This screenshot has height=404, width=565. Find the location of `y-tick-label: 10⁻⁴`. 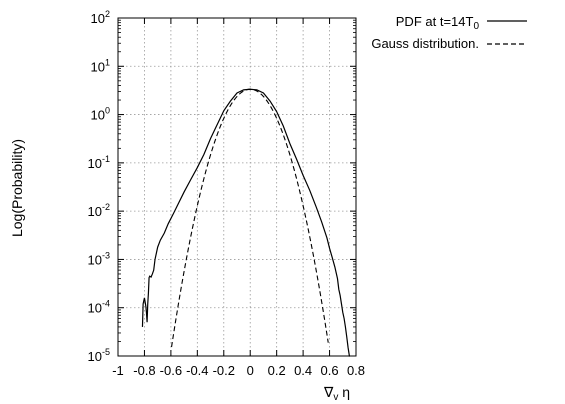

y-tick-label: 10⁻⁴ is located at coordinates (99, 307).